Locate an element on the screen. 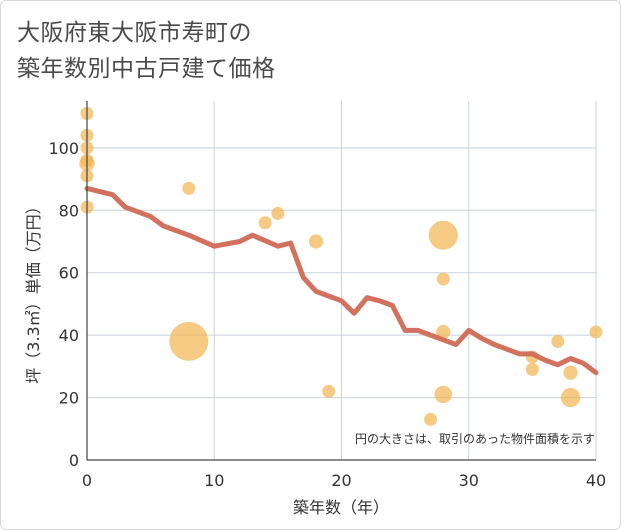 This screenshot has width=621, height=530. x-tick-label: 20 is located at coordinates (341, 480).